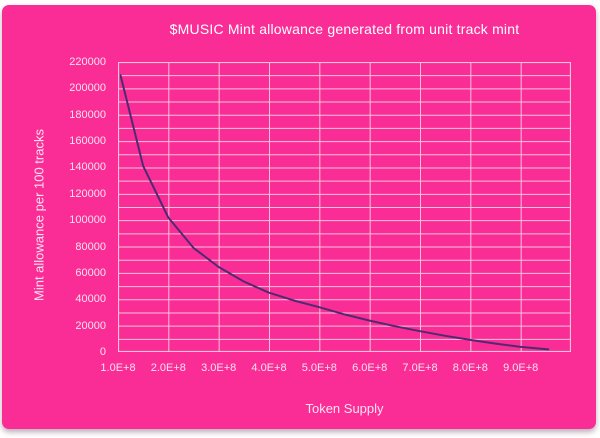  I want to click on y-tick-label: 0, so click(102, 352).